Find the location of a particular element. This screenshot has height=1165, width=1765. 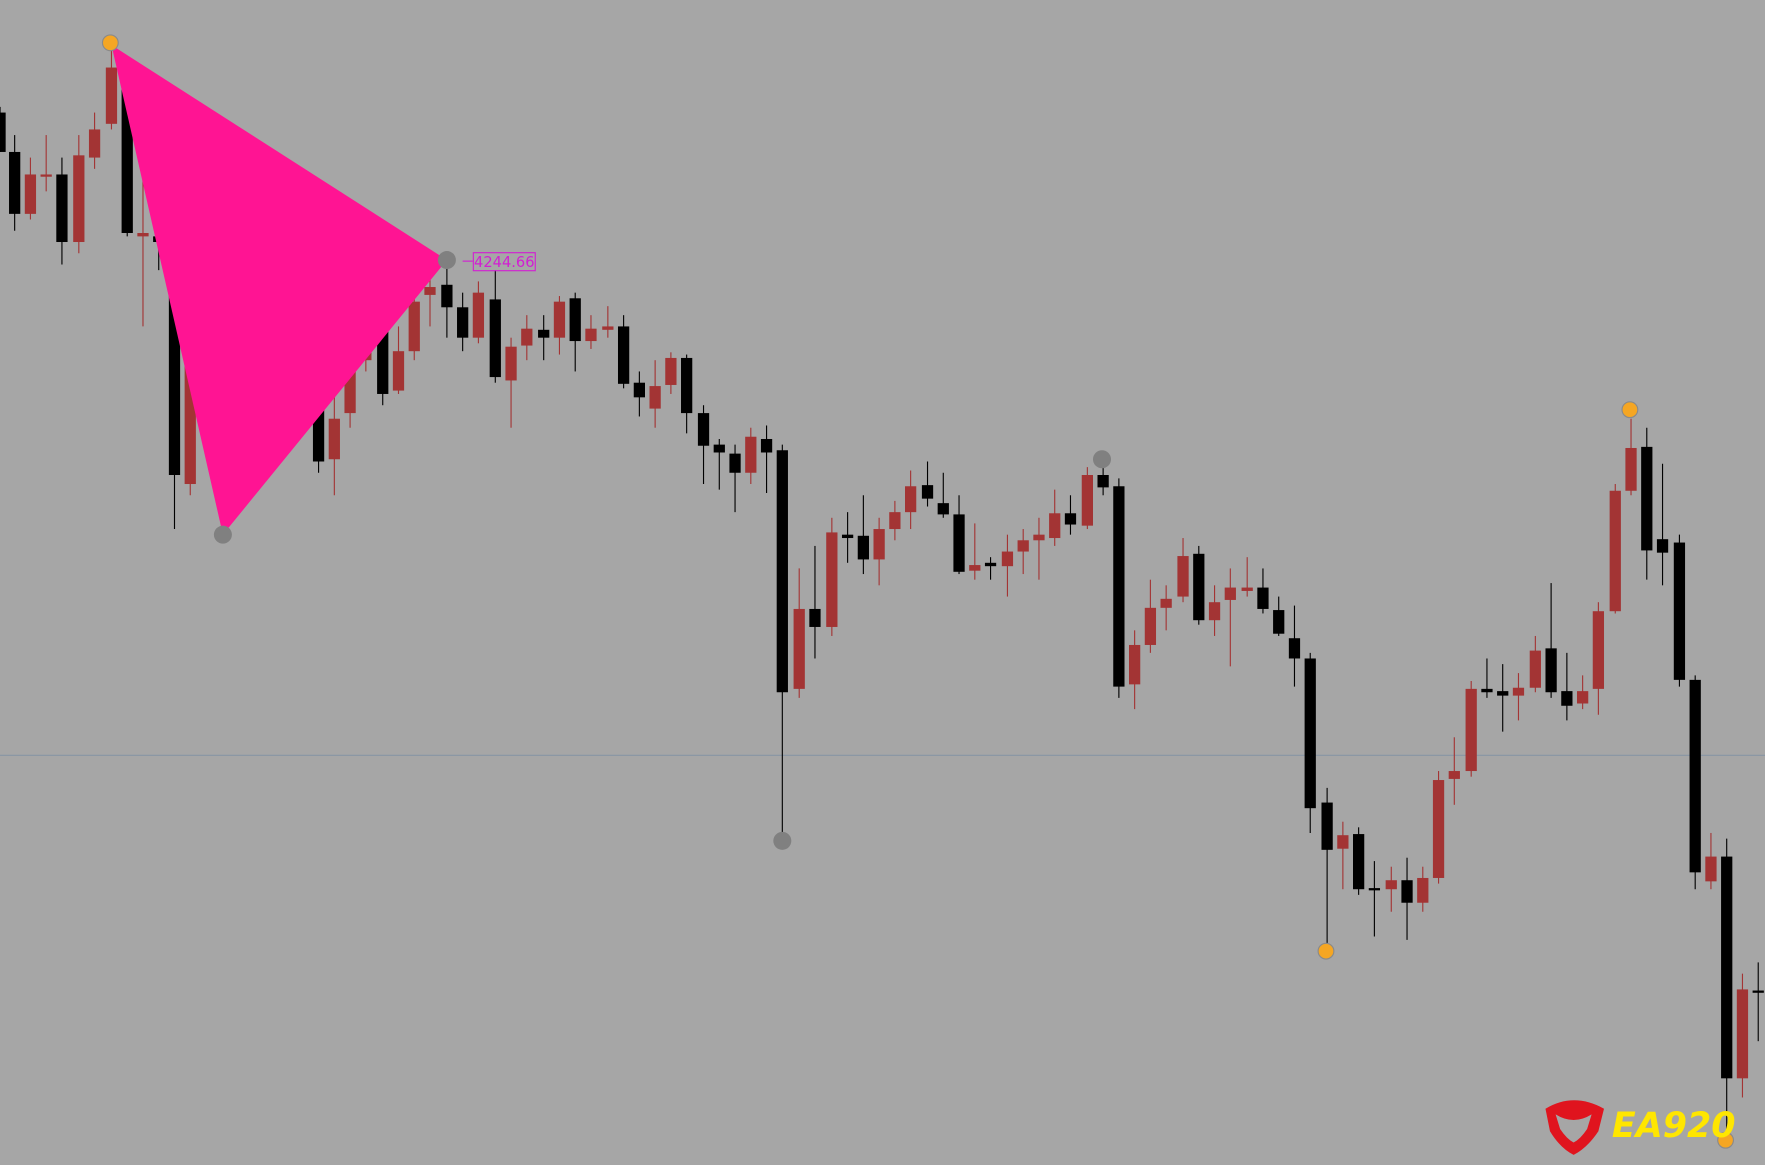

pivot-low is located at coordinates (1326, 951).